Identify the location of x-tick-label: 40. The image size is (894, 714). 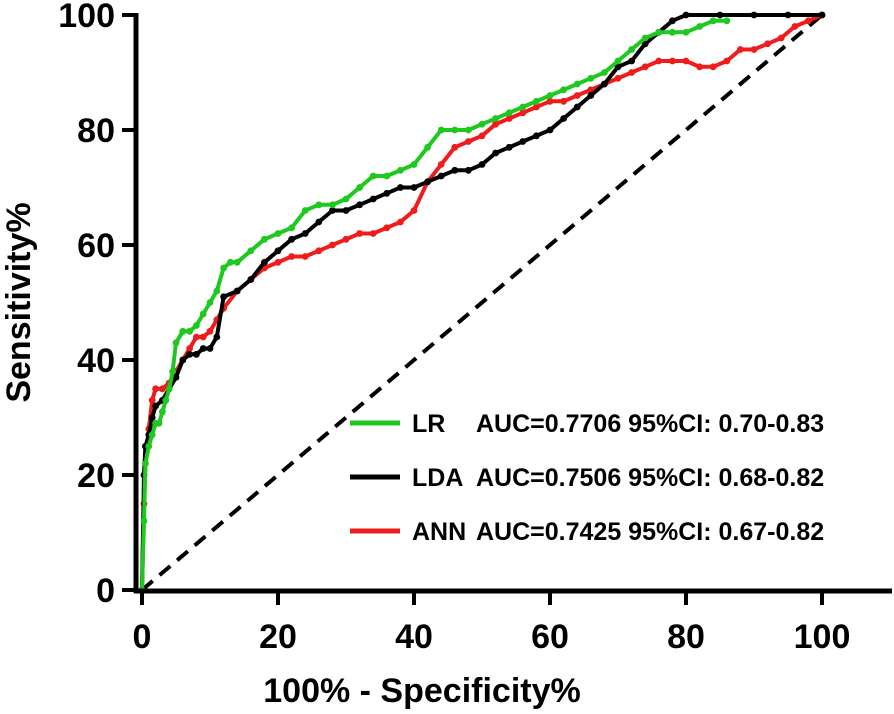
(414, 637).